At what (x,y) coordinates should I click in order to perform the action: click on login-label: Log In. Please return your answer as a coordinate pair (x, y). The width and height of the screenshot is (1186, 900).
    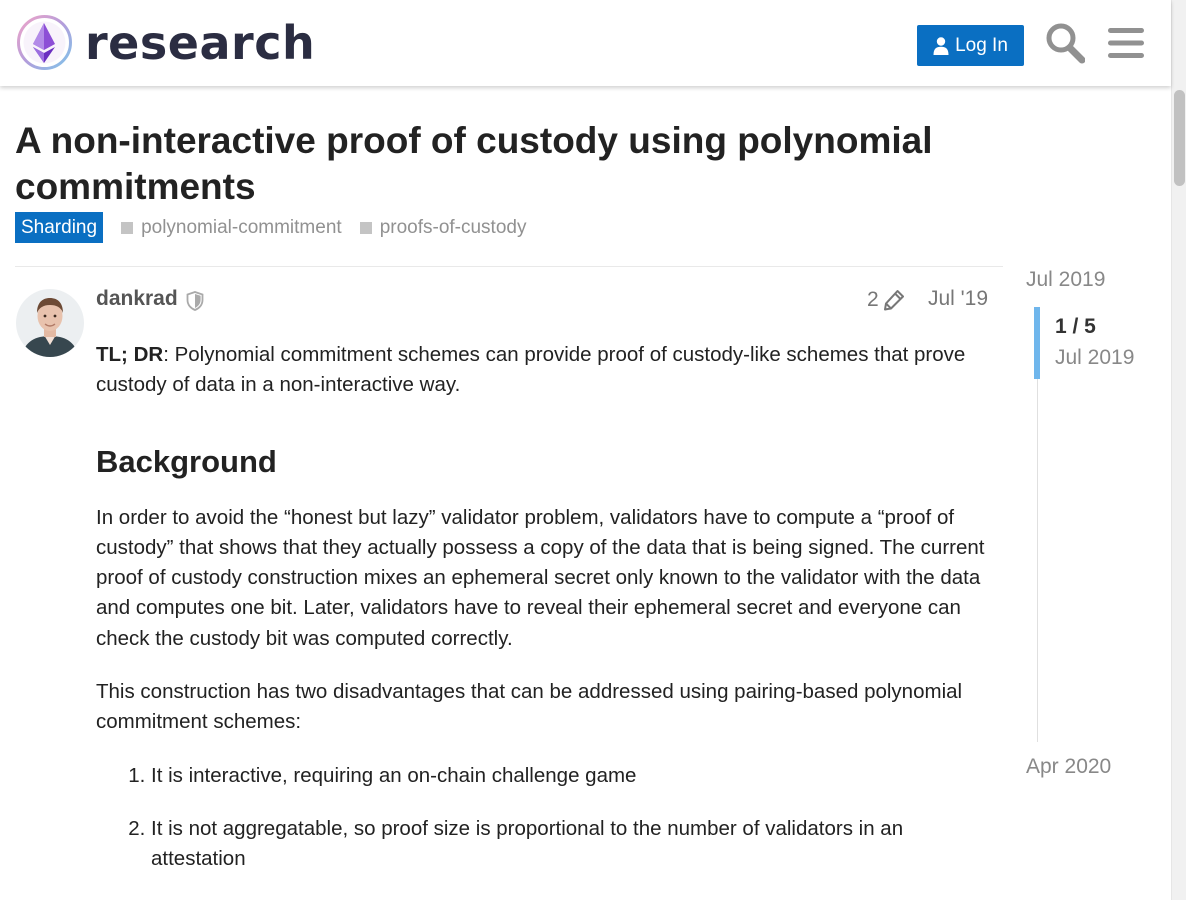
    Looking at the image, I should click on (981, 45).